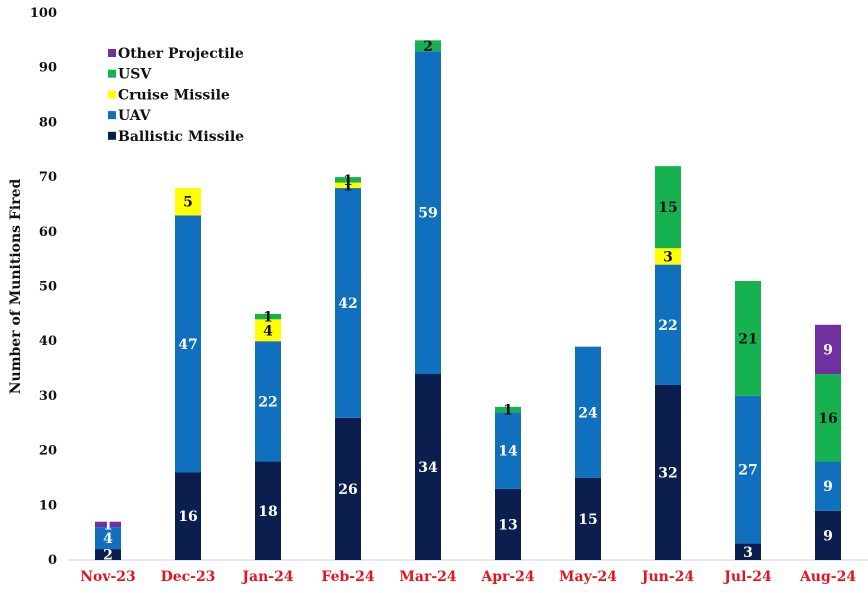 The width and height of the screenshot is (868, 593). I want to click on y-axis-title: Number of Munitions Fired, so click(16, 287).